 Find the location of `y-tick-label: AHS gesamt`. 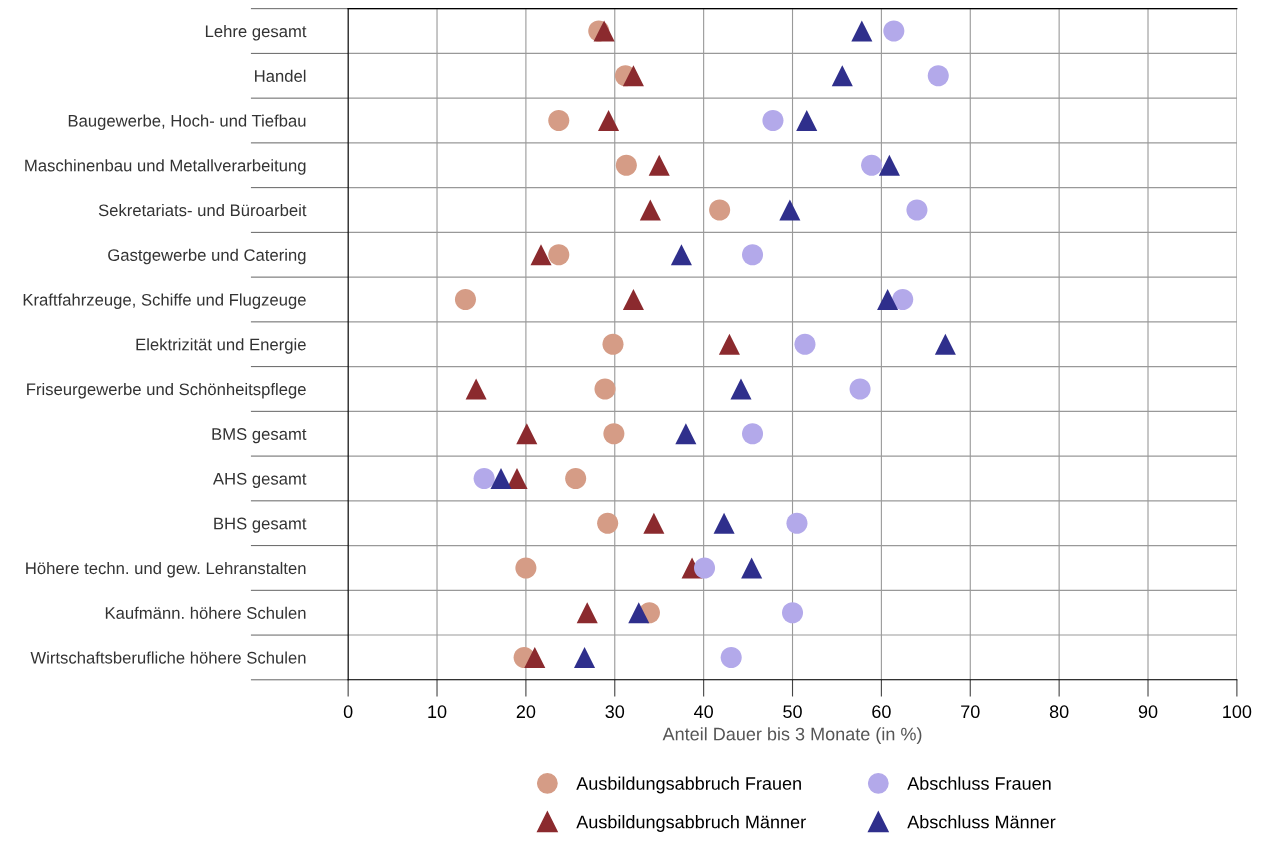

y-tick-label: AHS gesamt is located at coordinates (259, 480).